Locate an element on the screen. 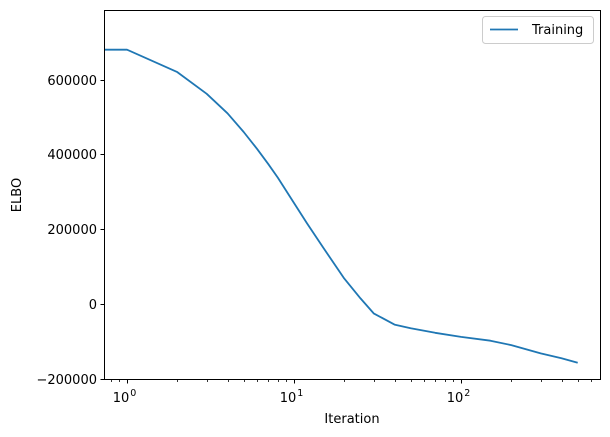 The height and width of the screenshot is (437, 610). x-axis-label: Iteration is located at coordinates (351, 419).